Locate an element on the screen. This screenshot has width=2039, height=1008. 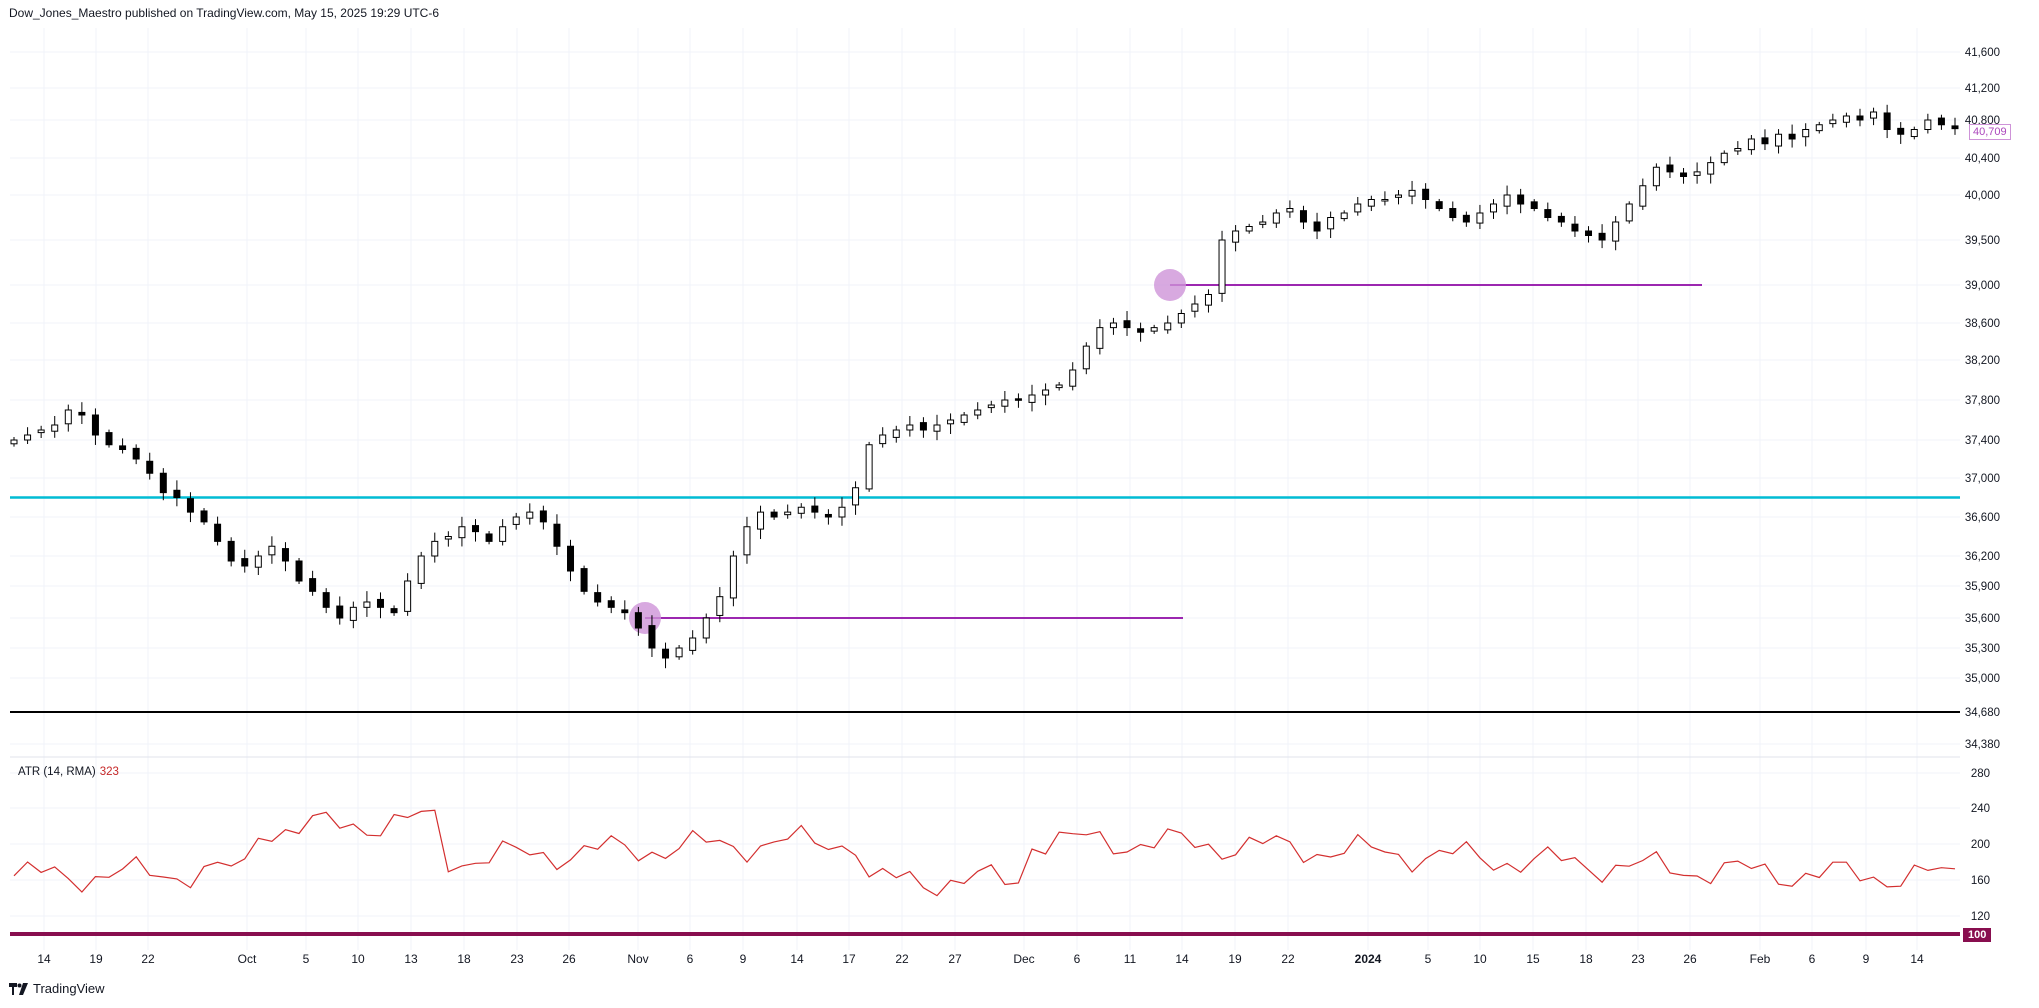
time-tick-label: 23 is located at coordinates (517, 959).